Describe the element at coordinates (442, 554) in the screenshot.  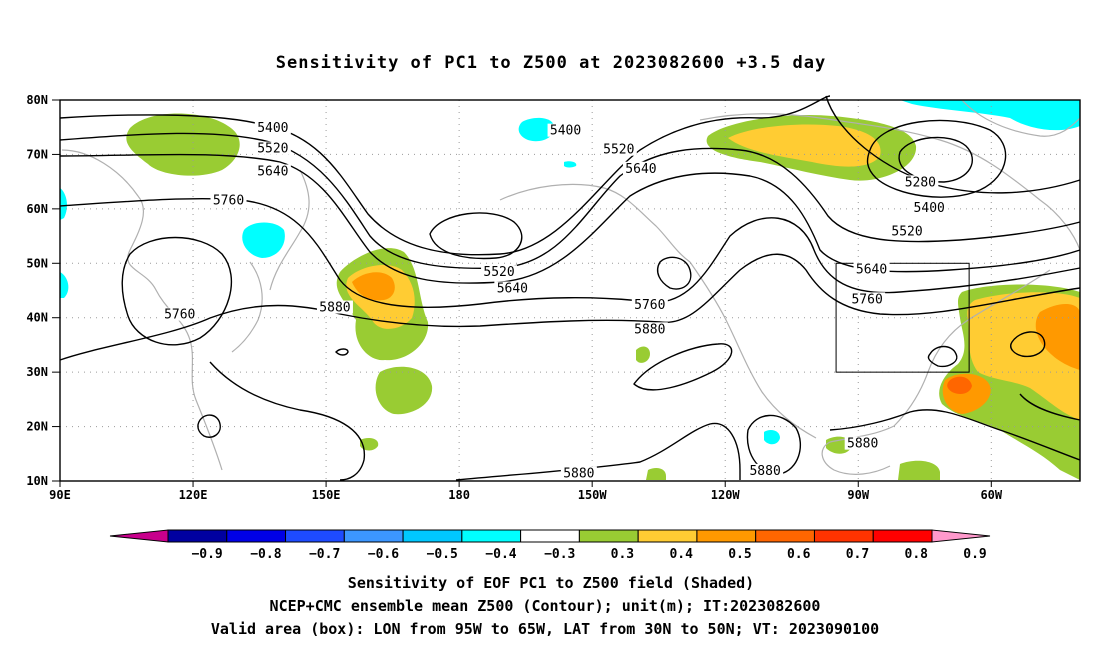
I see `colorbar-label: −0.5` at that location.